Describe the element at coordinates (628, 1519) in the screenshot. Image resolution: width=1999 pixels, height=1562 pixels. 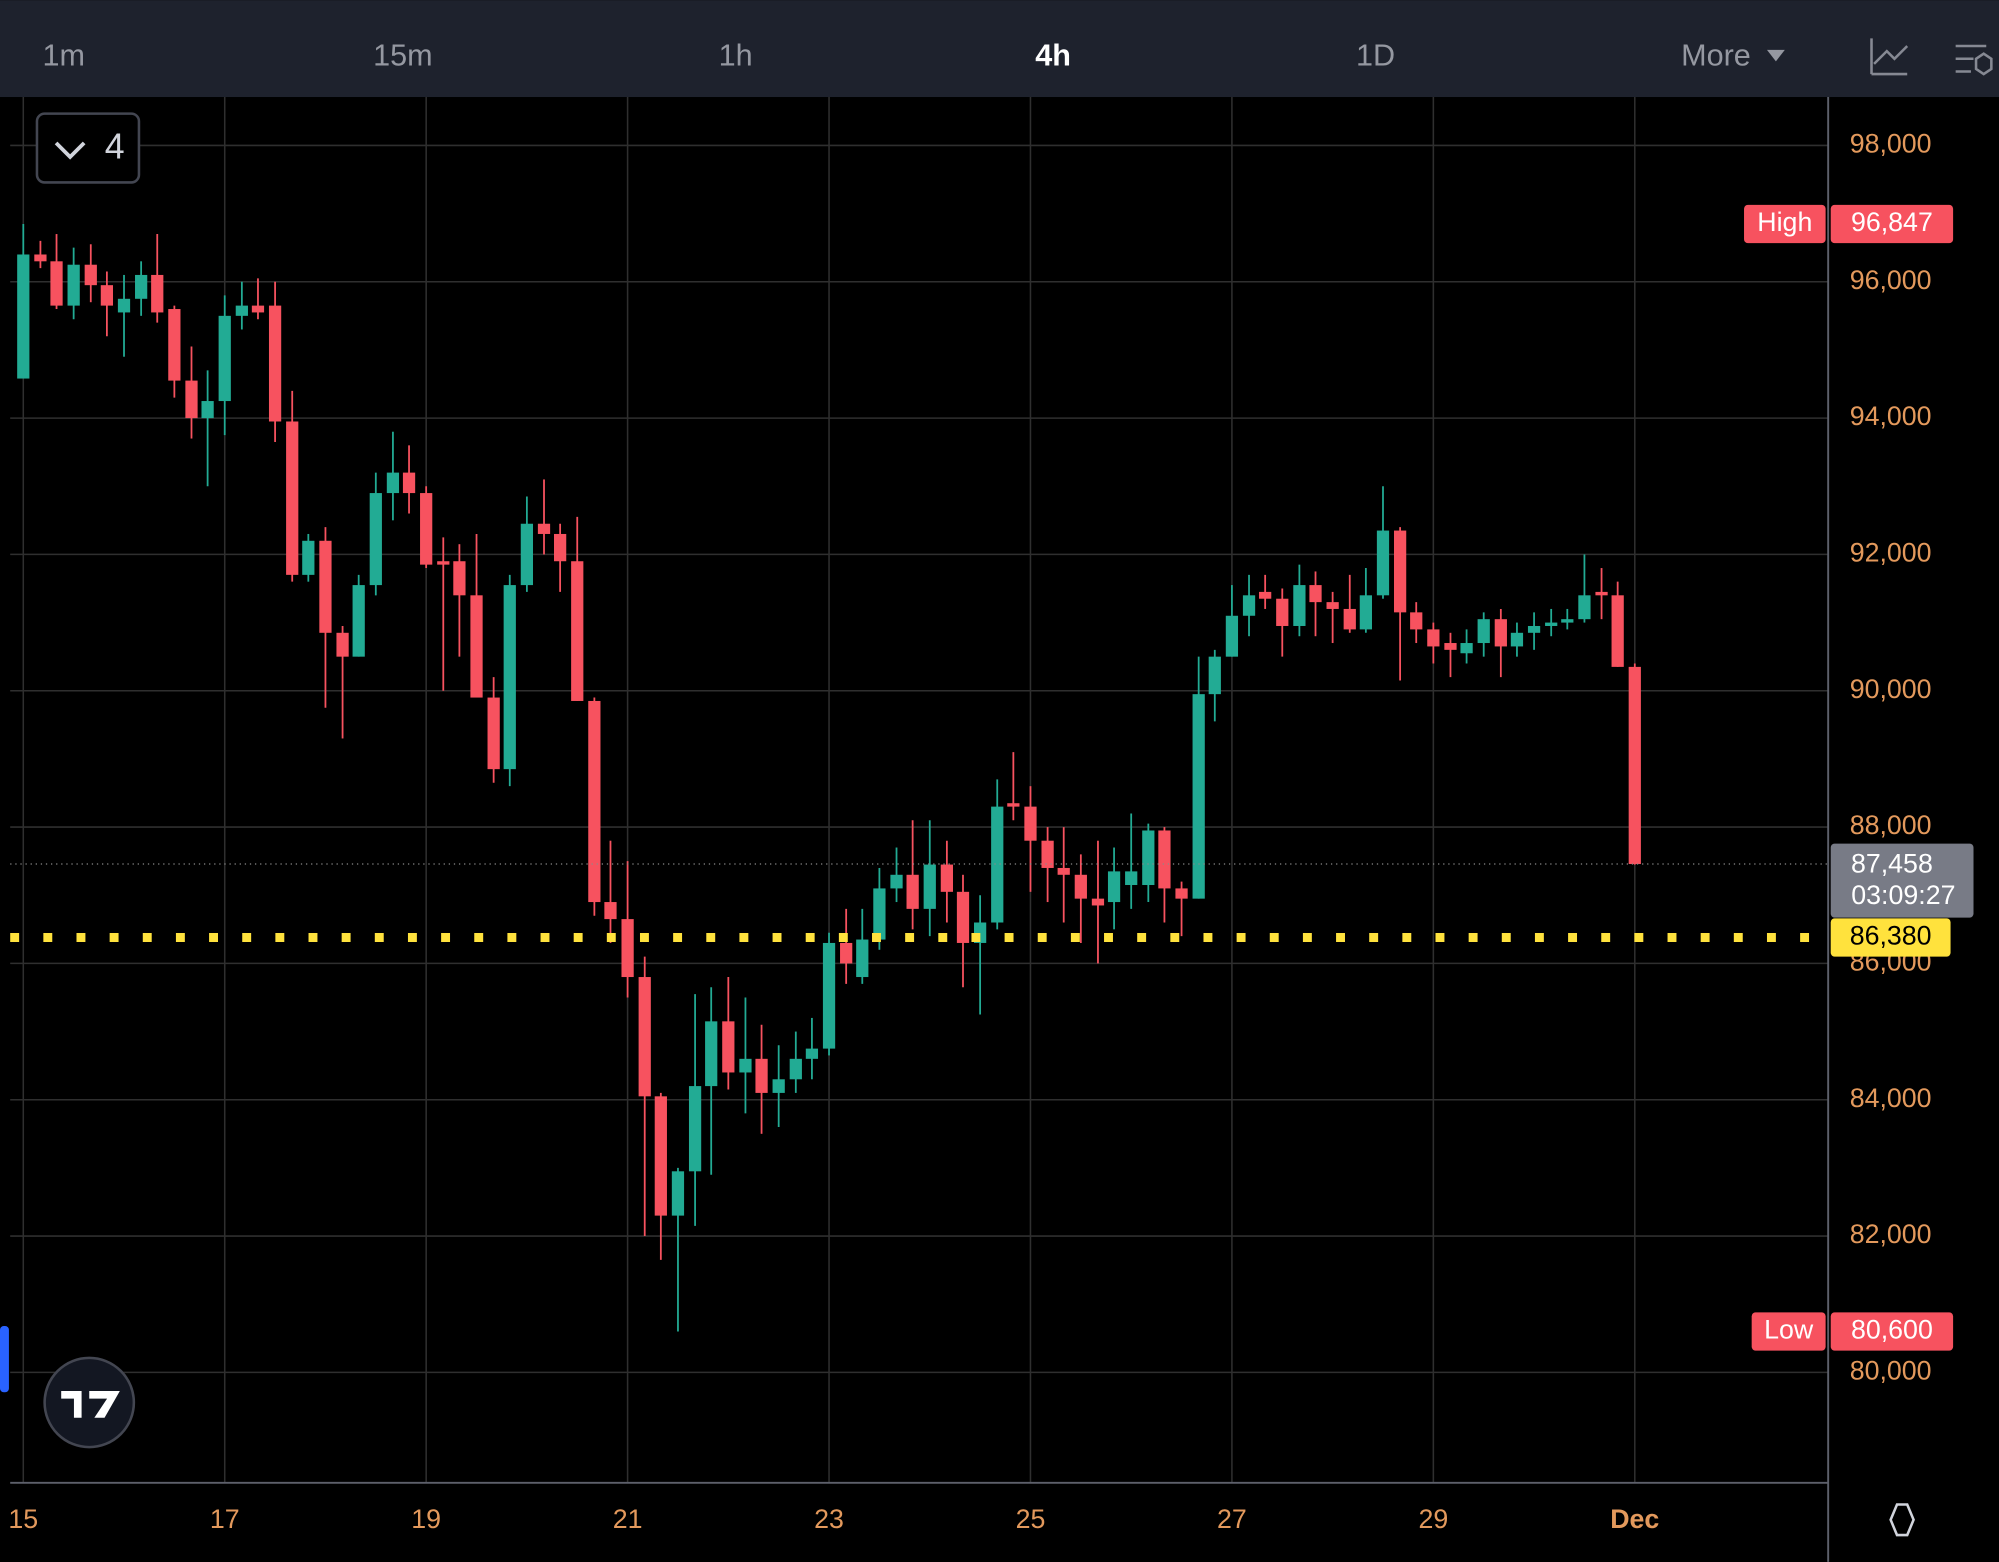
I see `x-tick-label: 21` at that location.